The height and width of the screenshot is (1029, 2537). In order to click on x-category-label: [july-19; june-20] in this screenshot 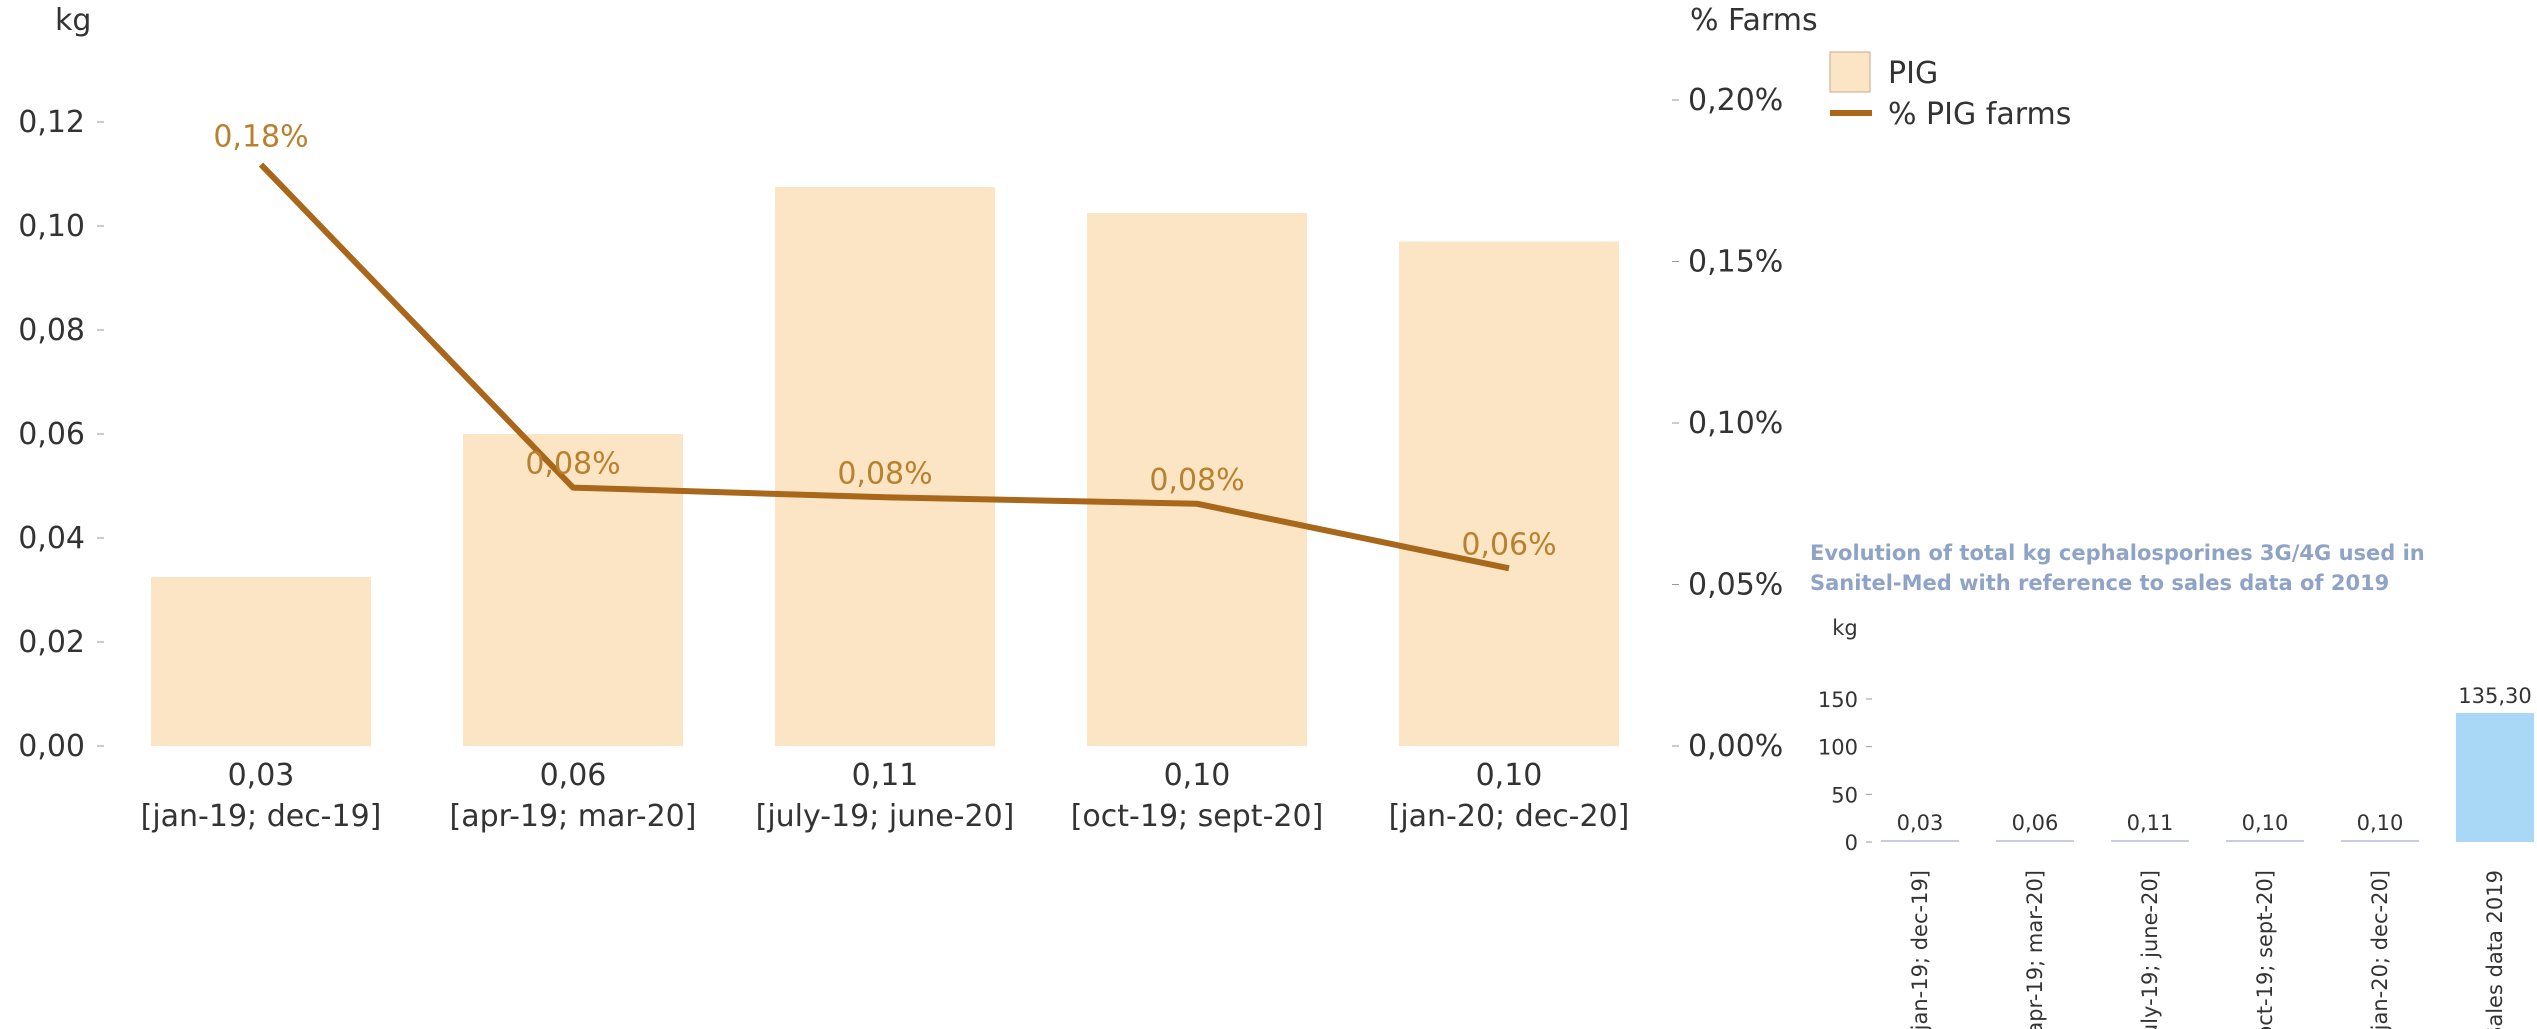, I will do `click(885, 816)`.